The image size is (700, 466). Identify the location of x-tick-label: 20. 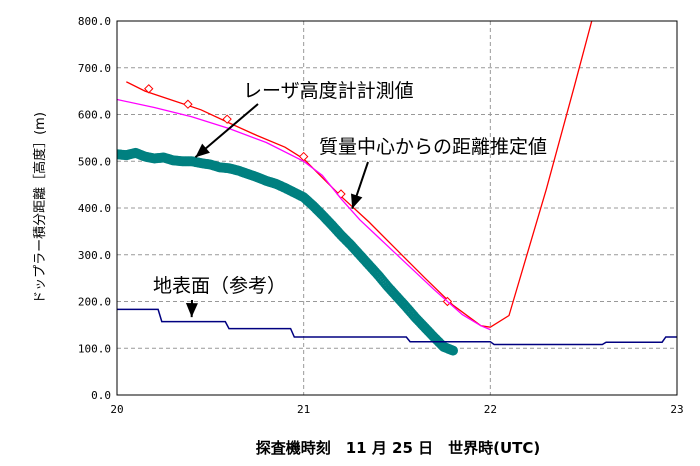
(116, 409).